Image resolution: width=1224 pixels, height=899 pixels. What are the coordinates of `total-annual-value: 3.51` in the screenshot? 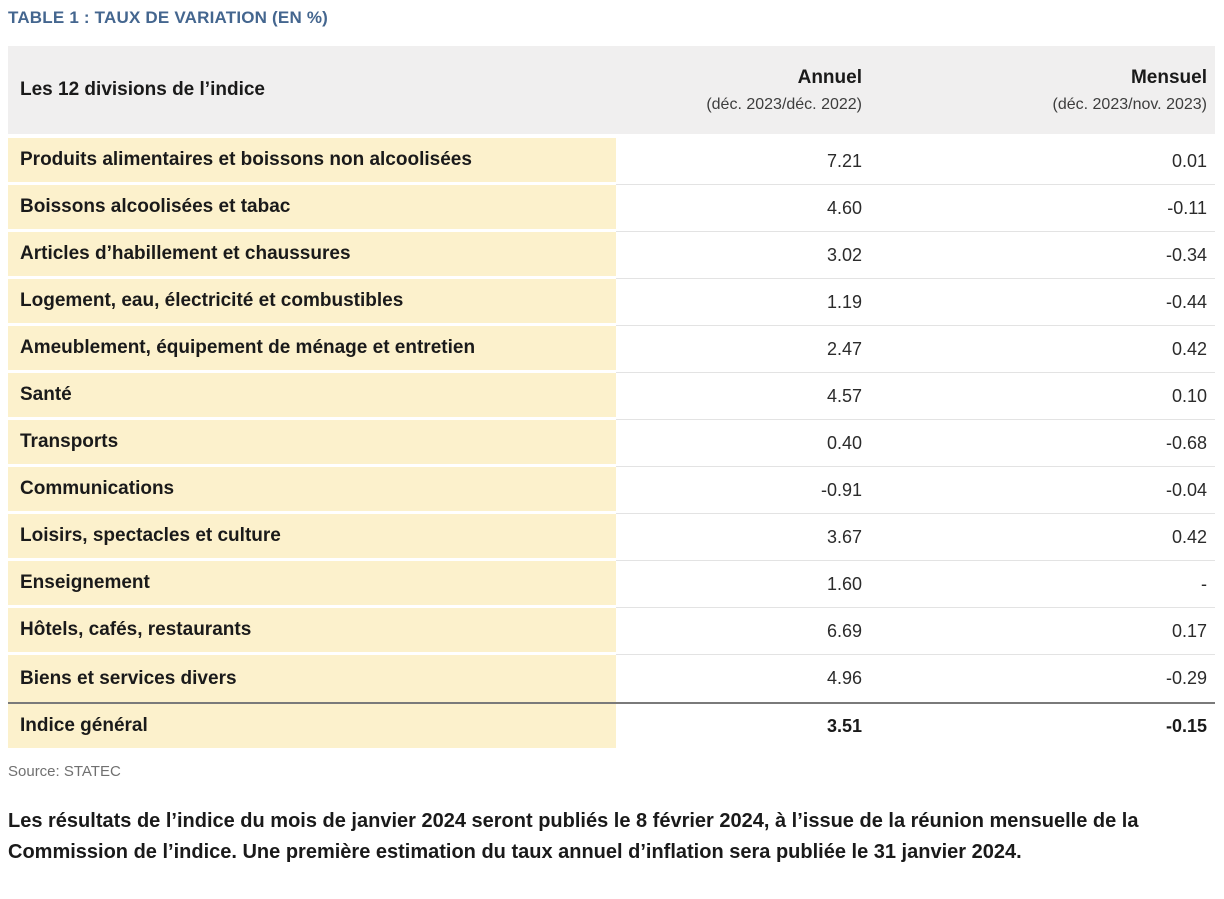 It's located at (741, 726).